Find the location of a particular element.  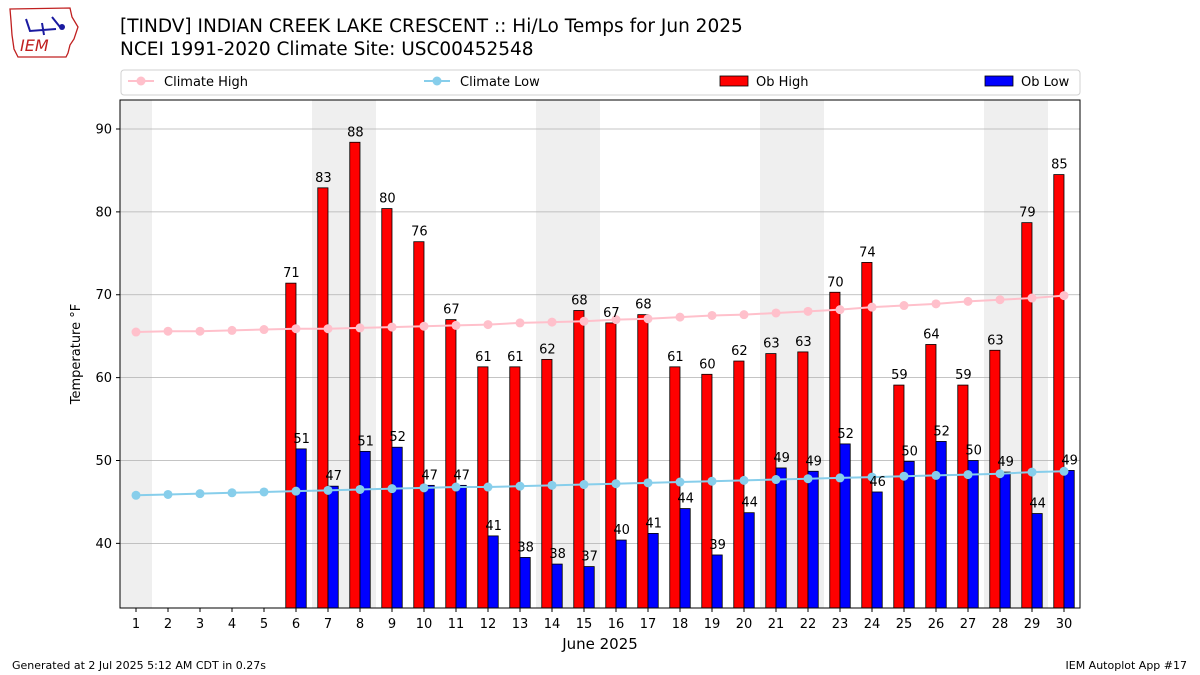

climate-low-line is located at coordinates (600, 483).